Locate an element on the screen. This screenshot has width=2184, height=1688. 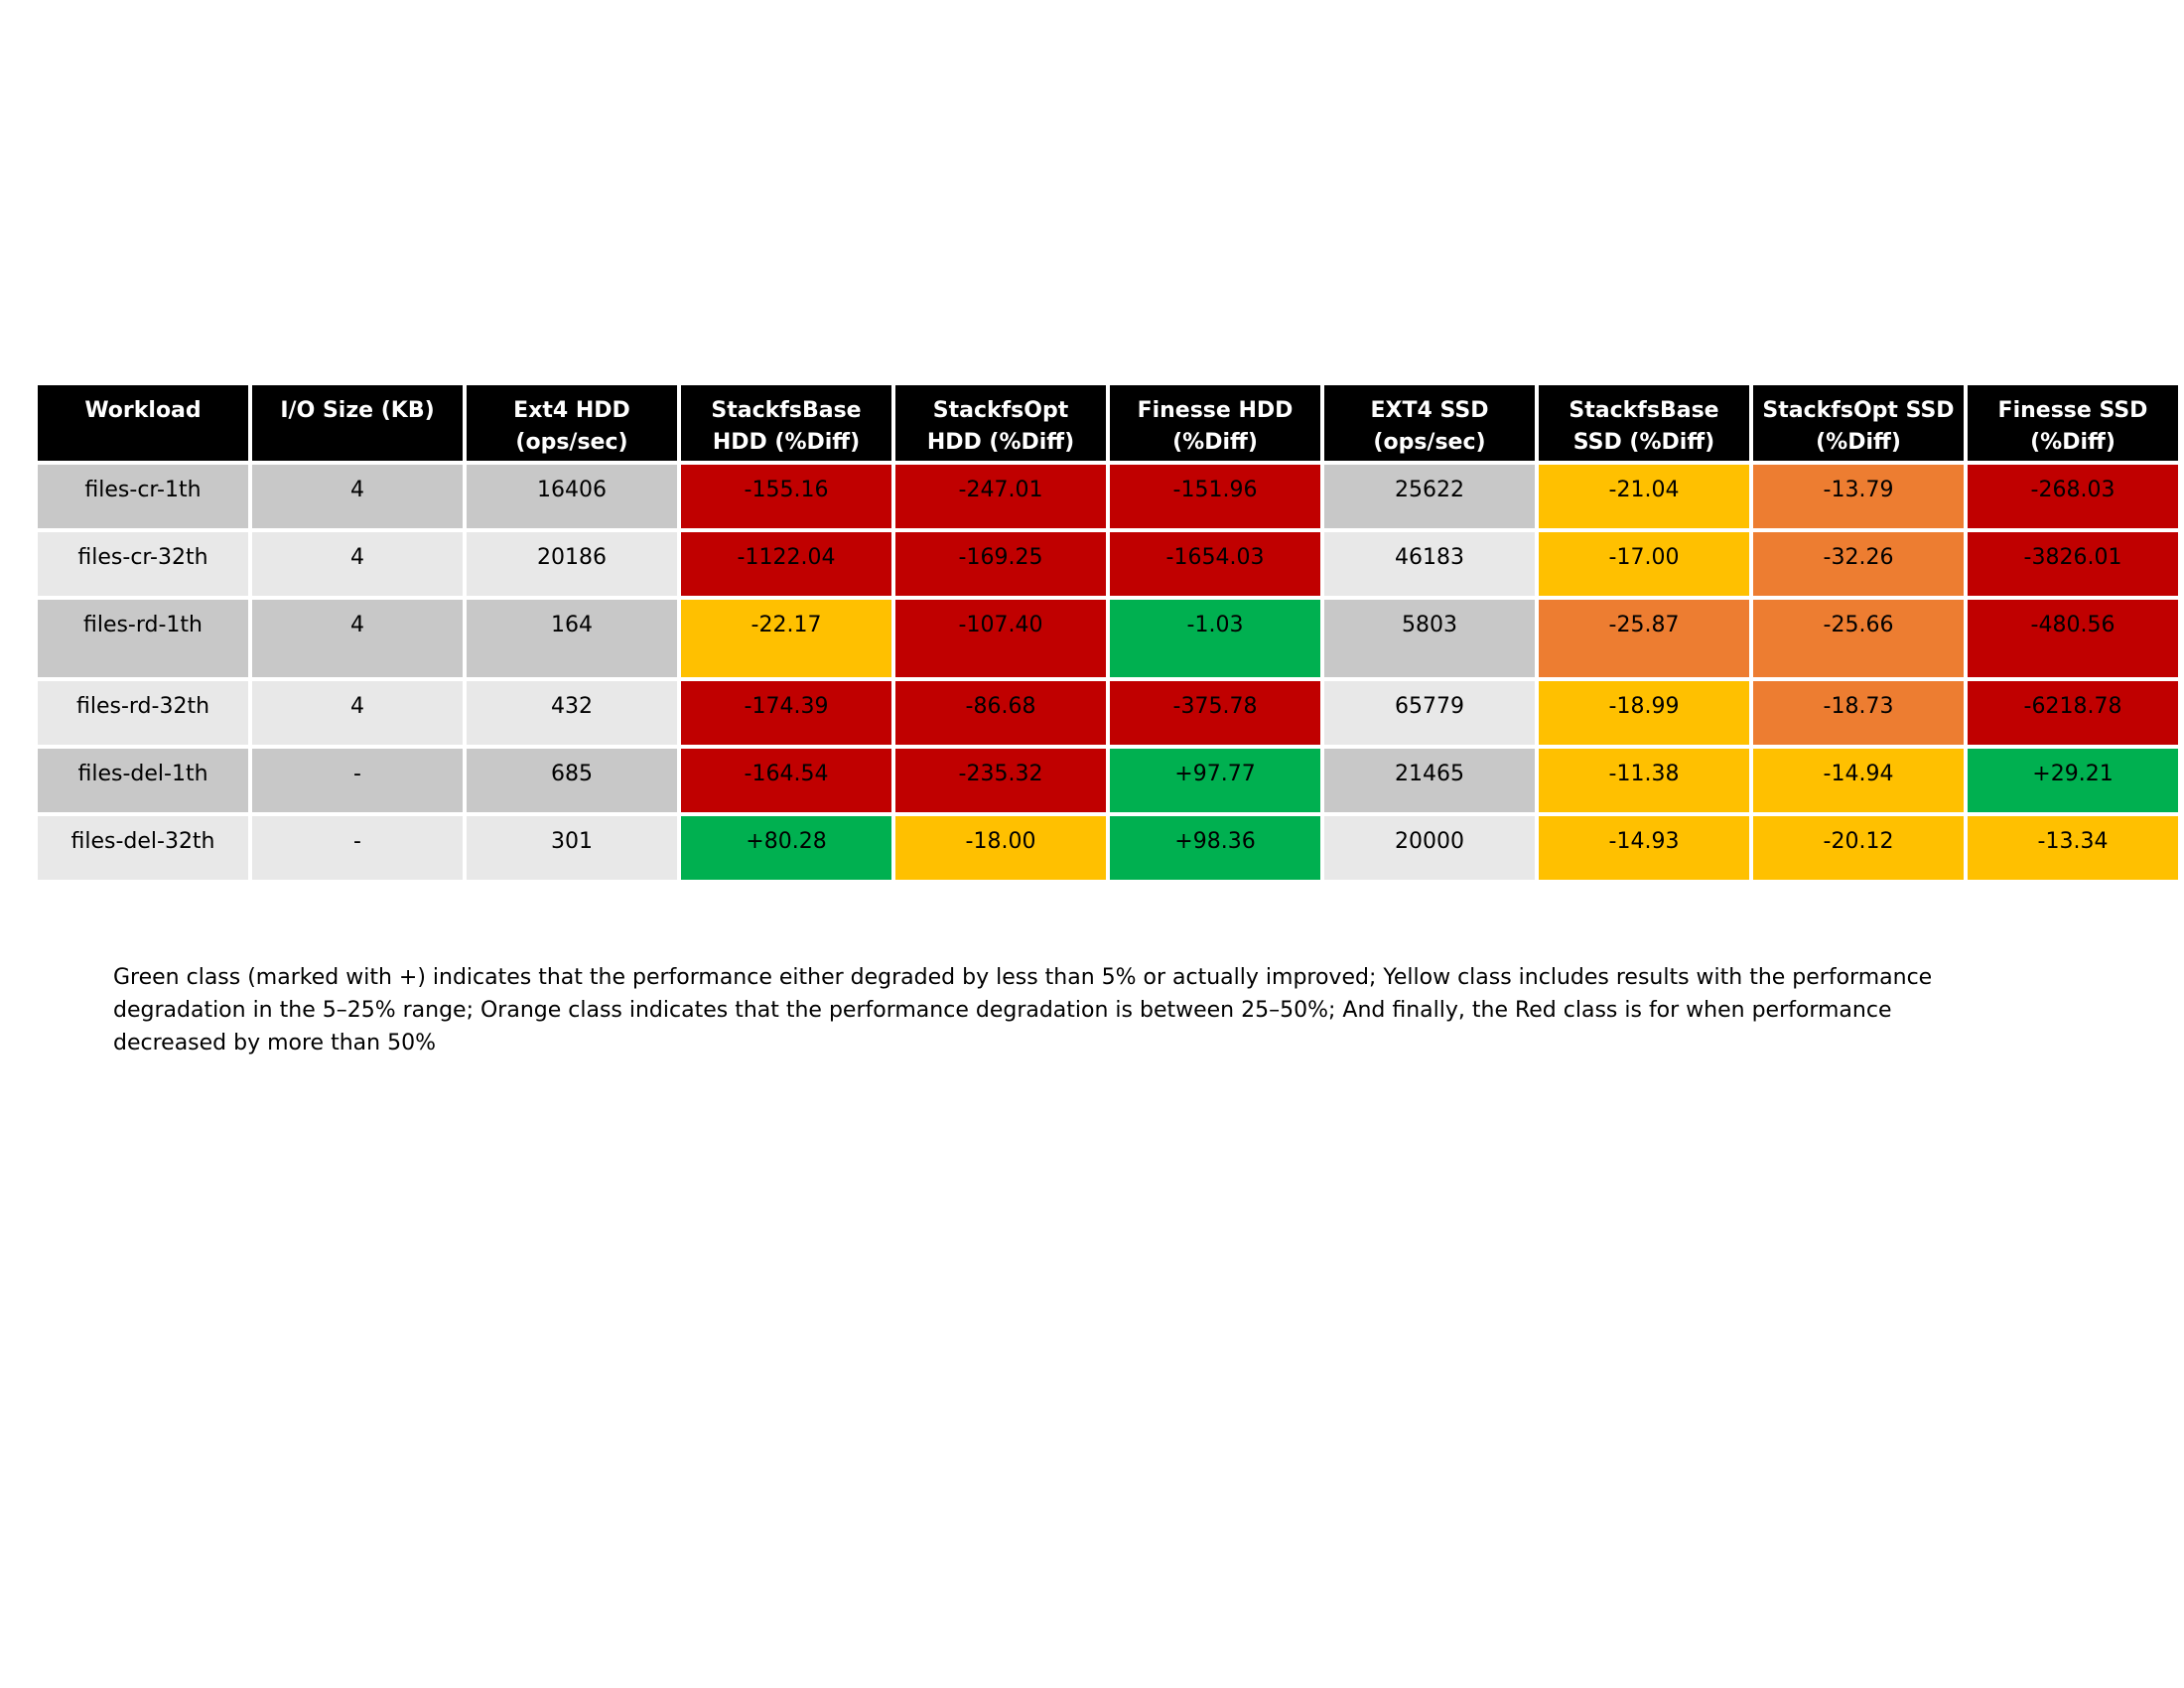
table-cell-red: -375.78 is located at coordinates (1215, 713).